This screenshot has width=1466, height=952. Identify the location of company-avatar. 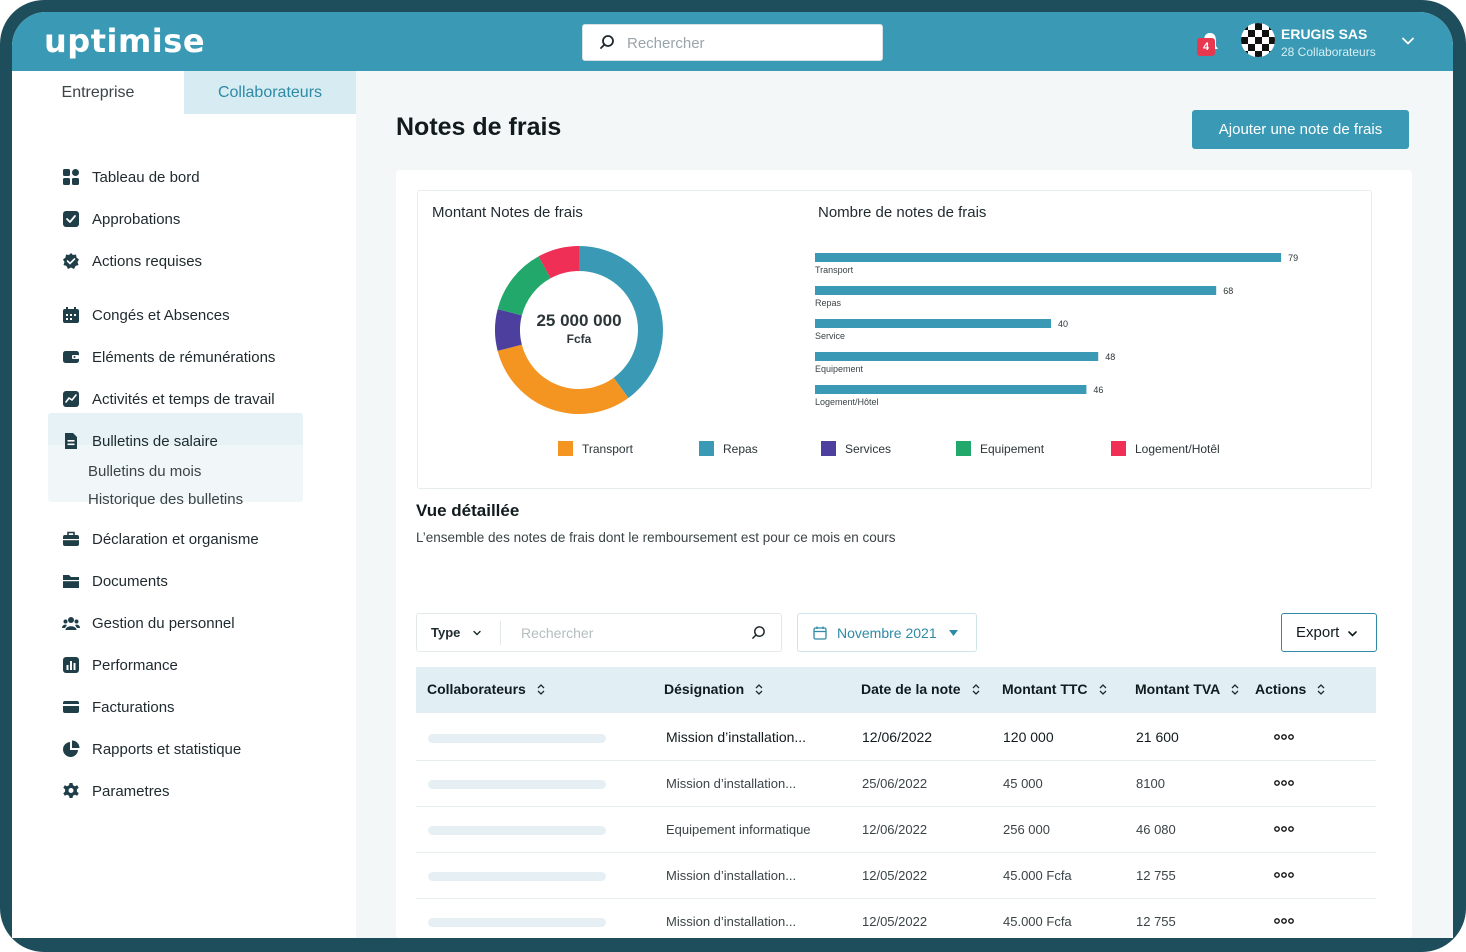
(1258, 40).